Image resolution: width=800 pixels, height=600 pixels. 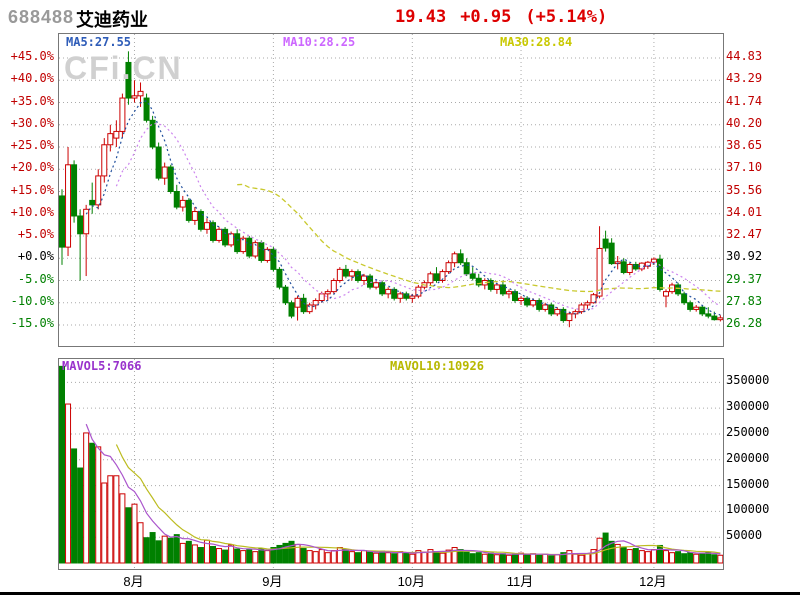 I want to click on price-tick: 26.28, so click(x=744, y=323).